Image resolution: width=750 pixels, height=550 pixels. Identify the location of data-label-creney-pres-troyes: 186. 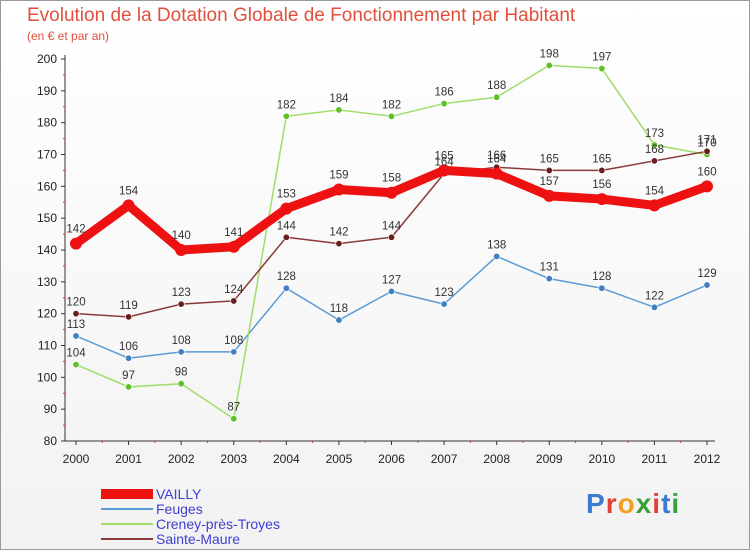
(443, 93).